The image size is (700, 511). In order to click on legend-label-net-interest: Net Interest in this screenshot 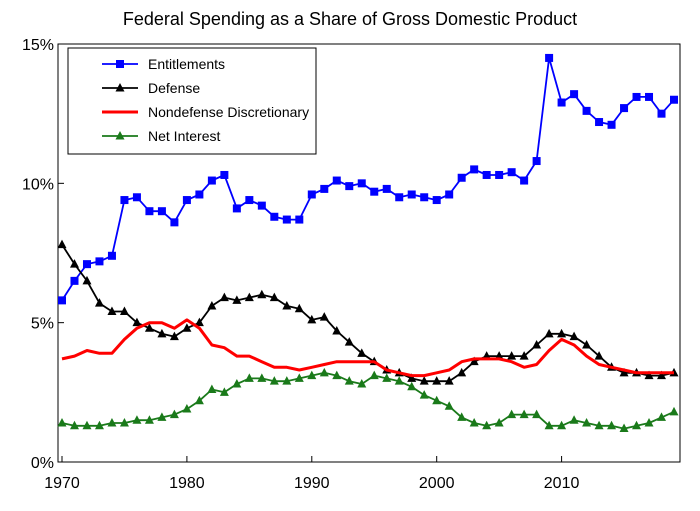, I will do `click(184, 136)`.